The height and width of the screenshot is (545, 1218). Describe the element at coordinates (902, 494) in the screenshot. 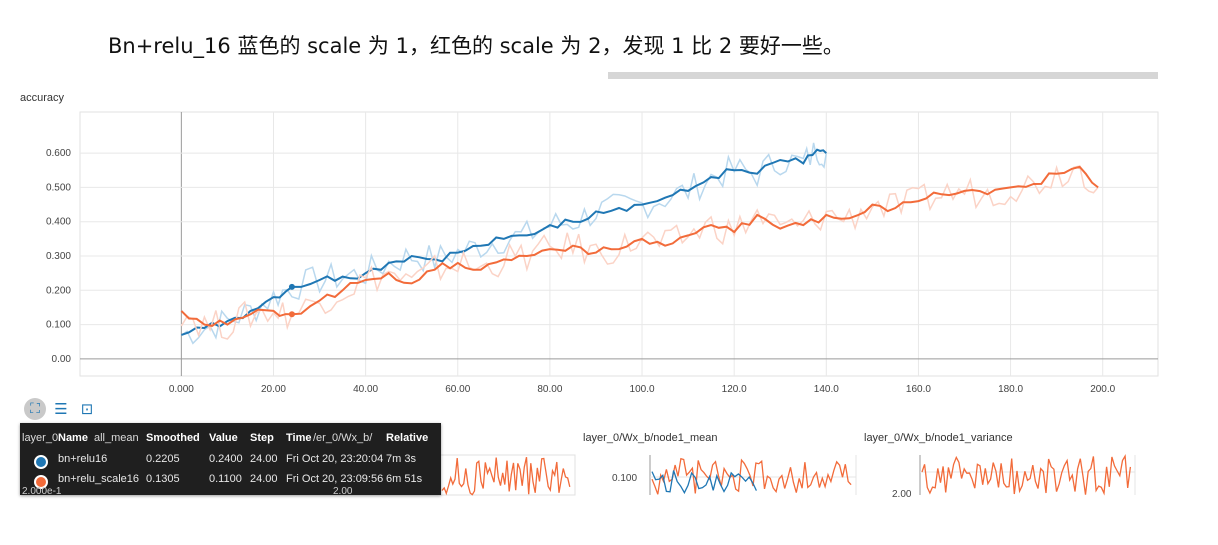

I see `small-chart-variance-tick: 2.00` at that location.